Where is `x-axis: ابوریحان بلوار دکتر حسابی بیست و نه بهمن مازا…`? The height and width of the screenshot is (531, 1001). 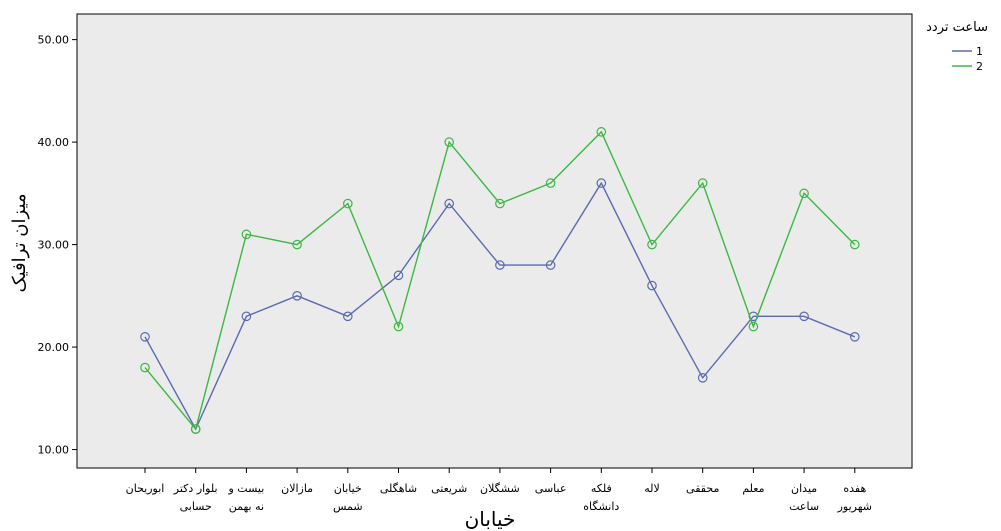 x-axis: ابوریحان بلوار دکتر حسابی بیست و نه بهمن مازا… is located at coordinates (499, 490).